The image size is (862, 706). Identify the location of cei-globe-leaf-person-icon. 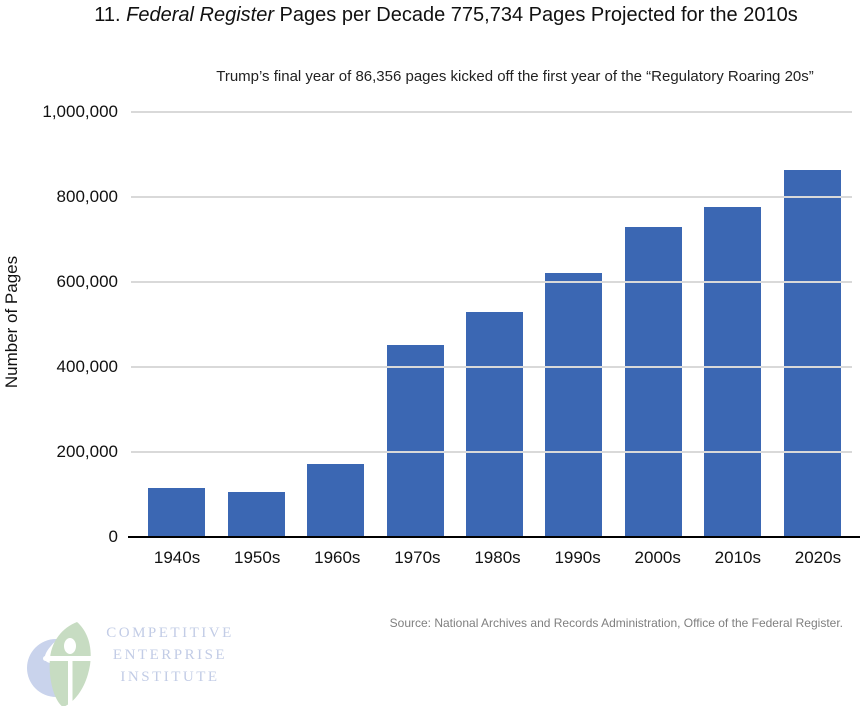
(62, 663).